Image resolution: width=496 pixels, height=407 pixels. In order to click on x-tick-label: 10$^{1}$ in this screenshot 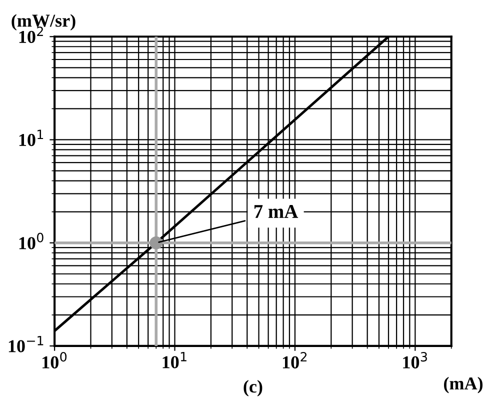, I will do `click(174, 360)`.